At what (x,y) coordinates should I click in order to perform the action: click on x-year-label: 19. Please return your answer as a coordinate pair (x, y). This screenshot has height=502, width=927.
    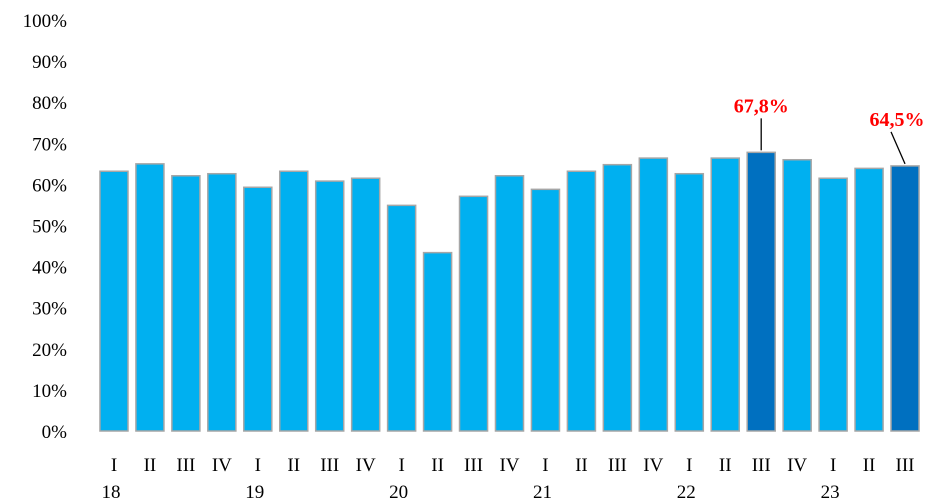
    Looking at the image, I should click on (254, 492).